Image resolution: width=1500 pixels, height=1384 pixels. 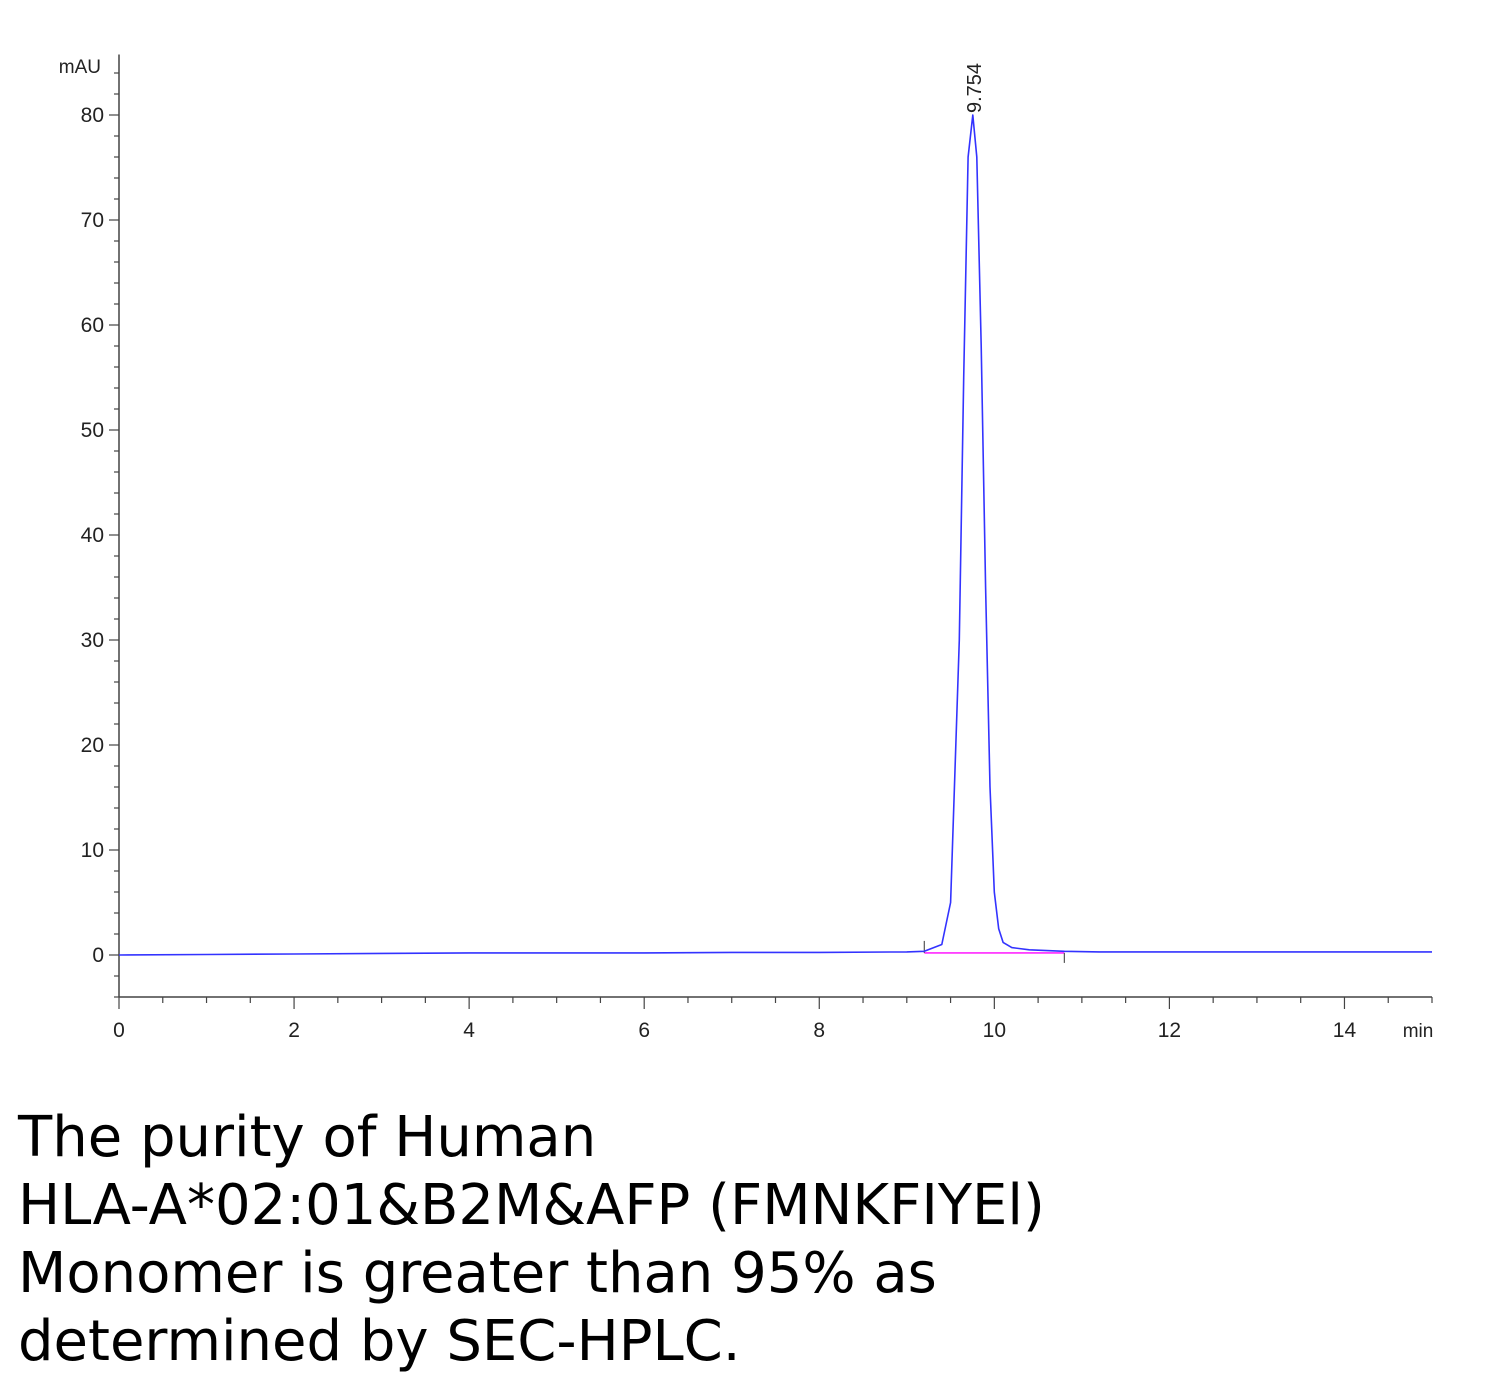 What do you see at coordinates (477, 1273) in the screenshot?
I see `caption-line: Monomer is greater than 95% as` at bounding box center [477, 1273].